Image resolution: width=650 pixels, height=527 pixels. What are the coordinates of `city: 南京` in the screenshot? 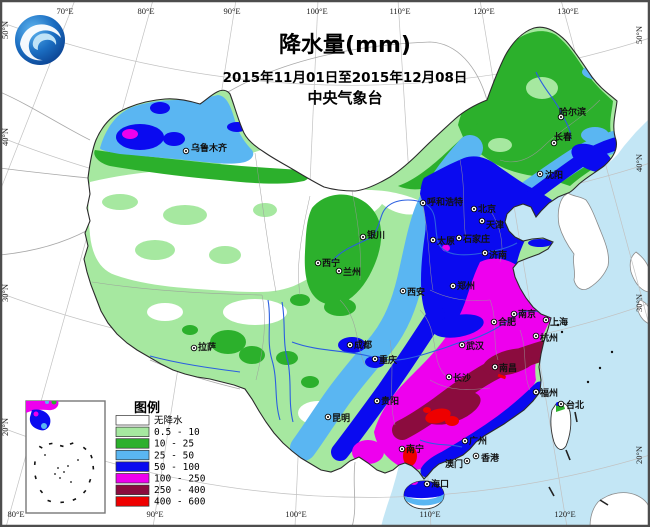 It's located at (523, 314).